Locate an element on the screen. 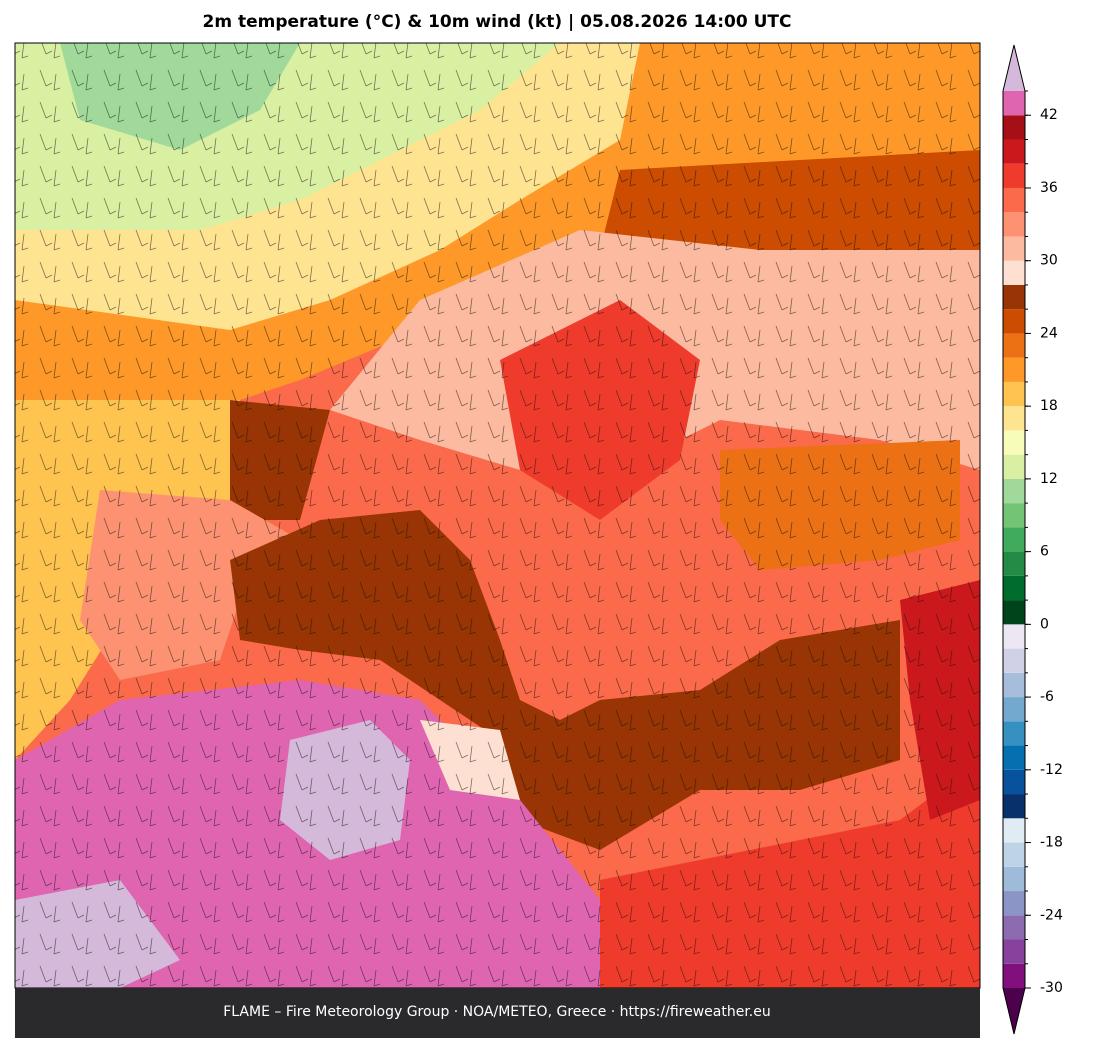 This screenshot has height=1052, width=1117. colorbar-over is located at coordinates (1014, 68).